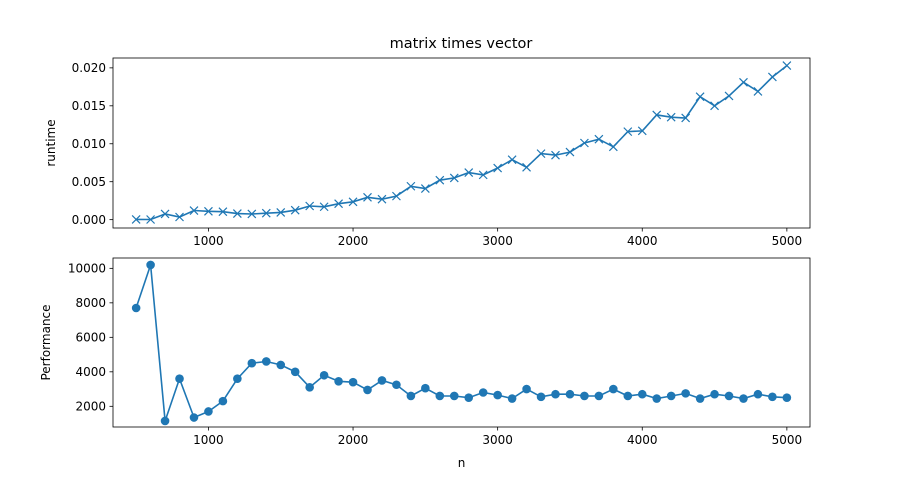 The width and height of the screenshot is (900, 480). I want to click on performance-y-tick-label: 8000, so click(90, 303).